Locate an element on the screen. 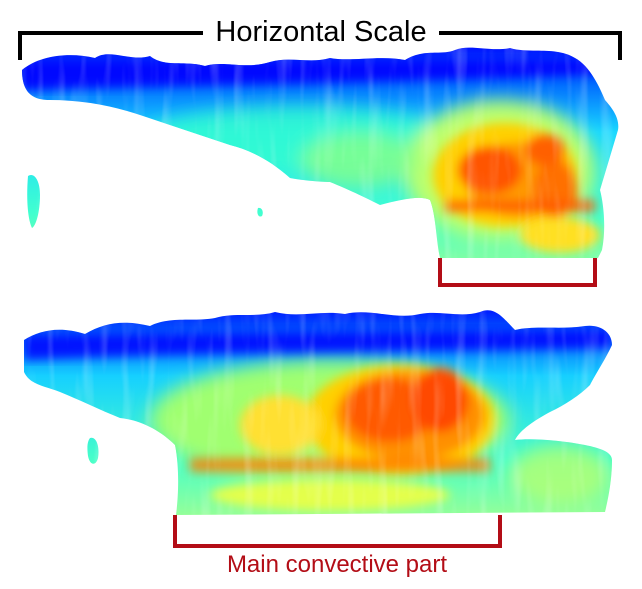 The image size is (642, 589). lower-convective-bracket is located at coordinates (337, 531).